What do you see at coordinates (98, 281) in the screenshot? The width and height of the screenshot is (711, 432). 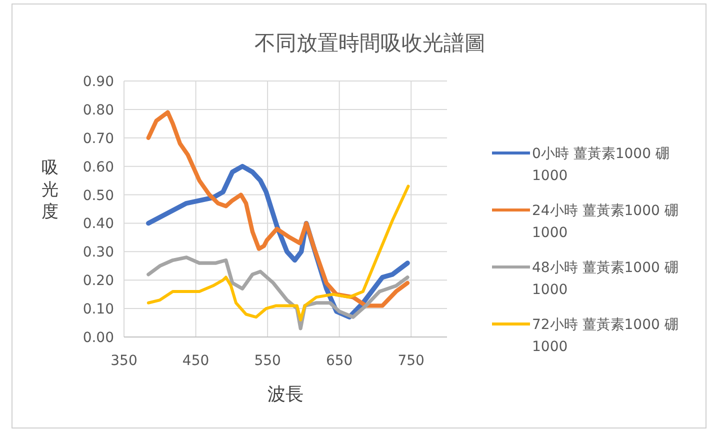 I see `y-tick-label: 0.20` at bounding box center [98, 281].